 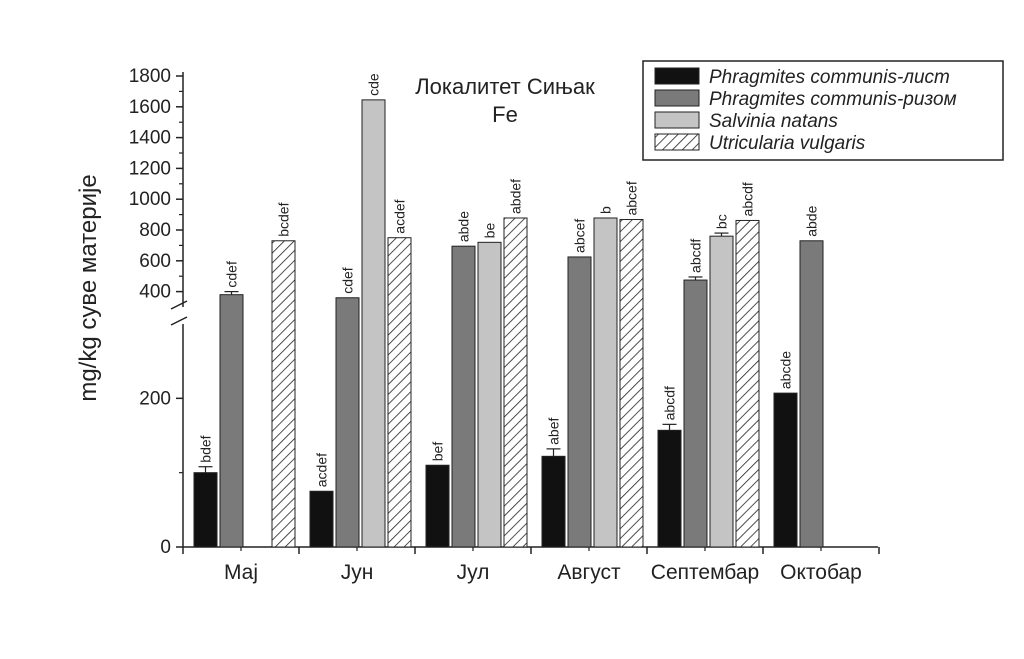 I want to click on legend-box, so click(x=823, y=110).